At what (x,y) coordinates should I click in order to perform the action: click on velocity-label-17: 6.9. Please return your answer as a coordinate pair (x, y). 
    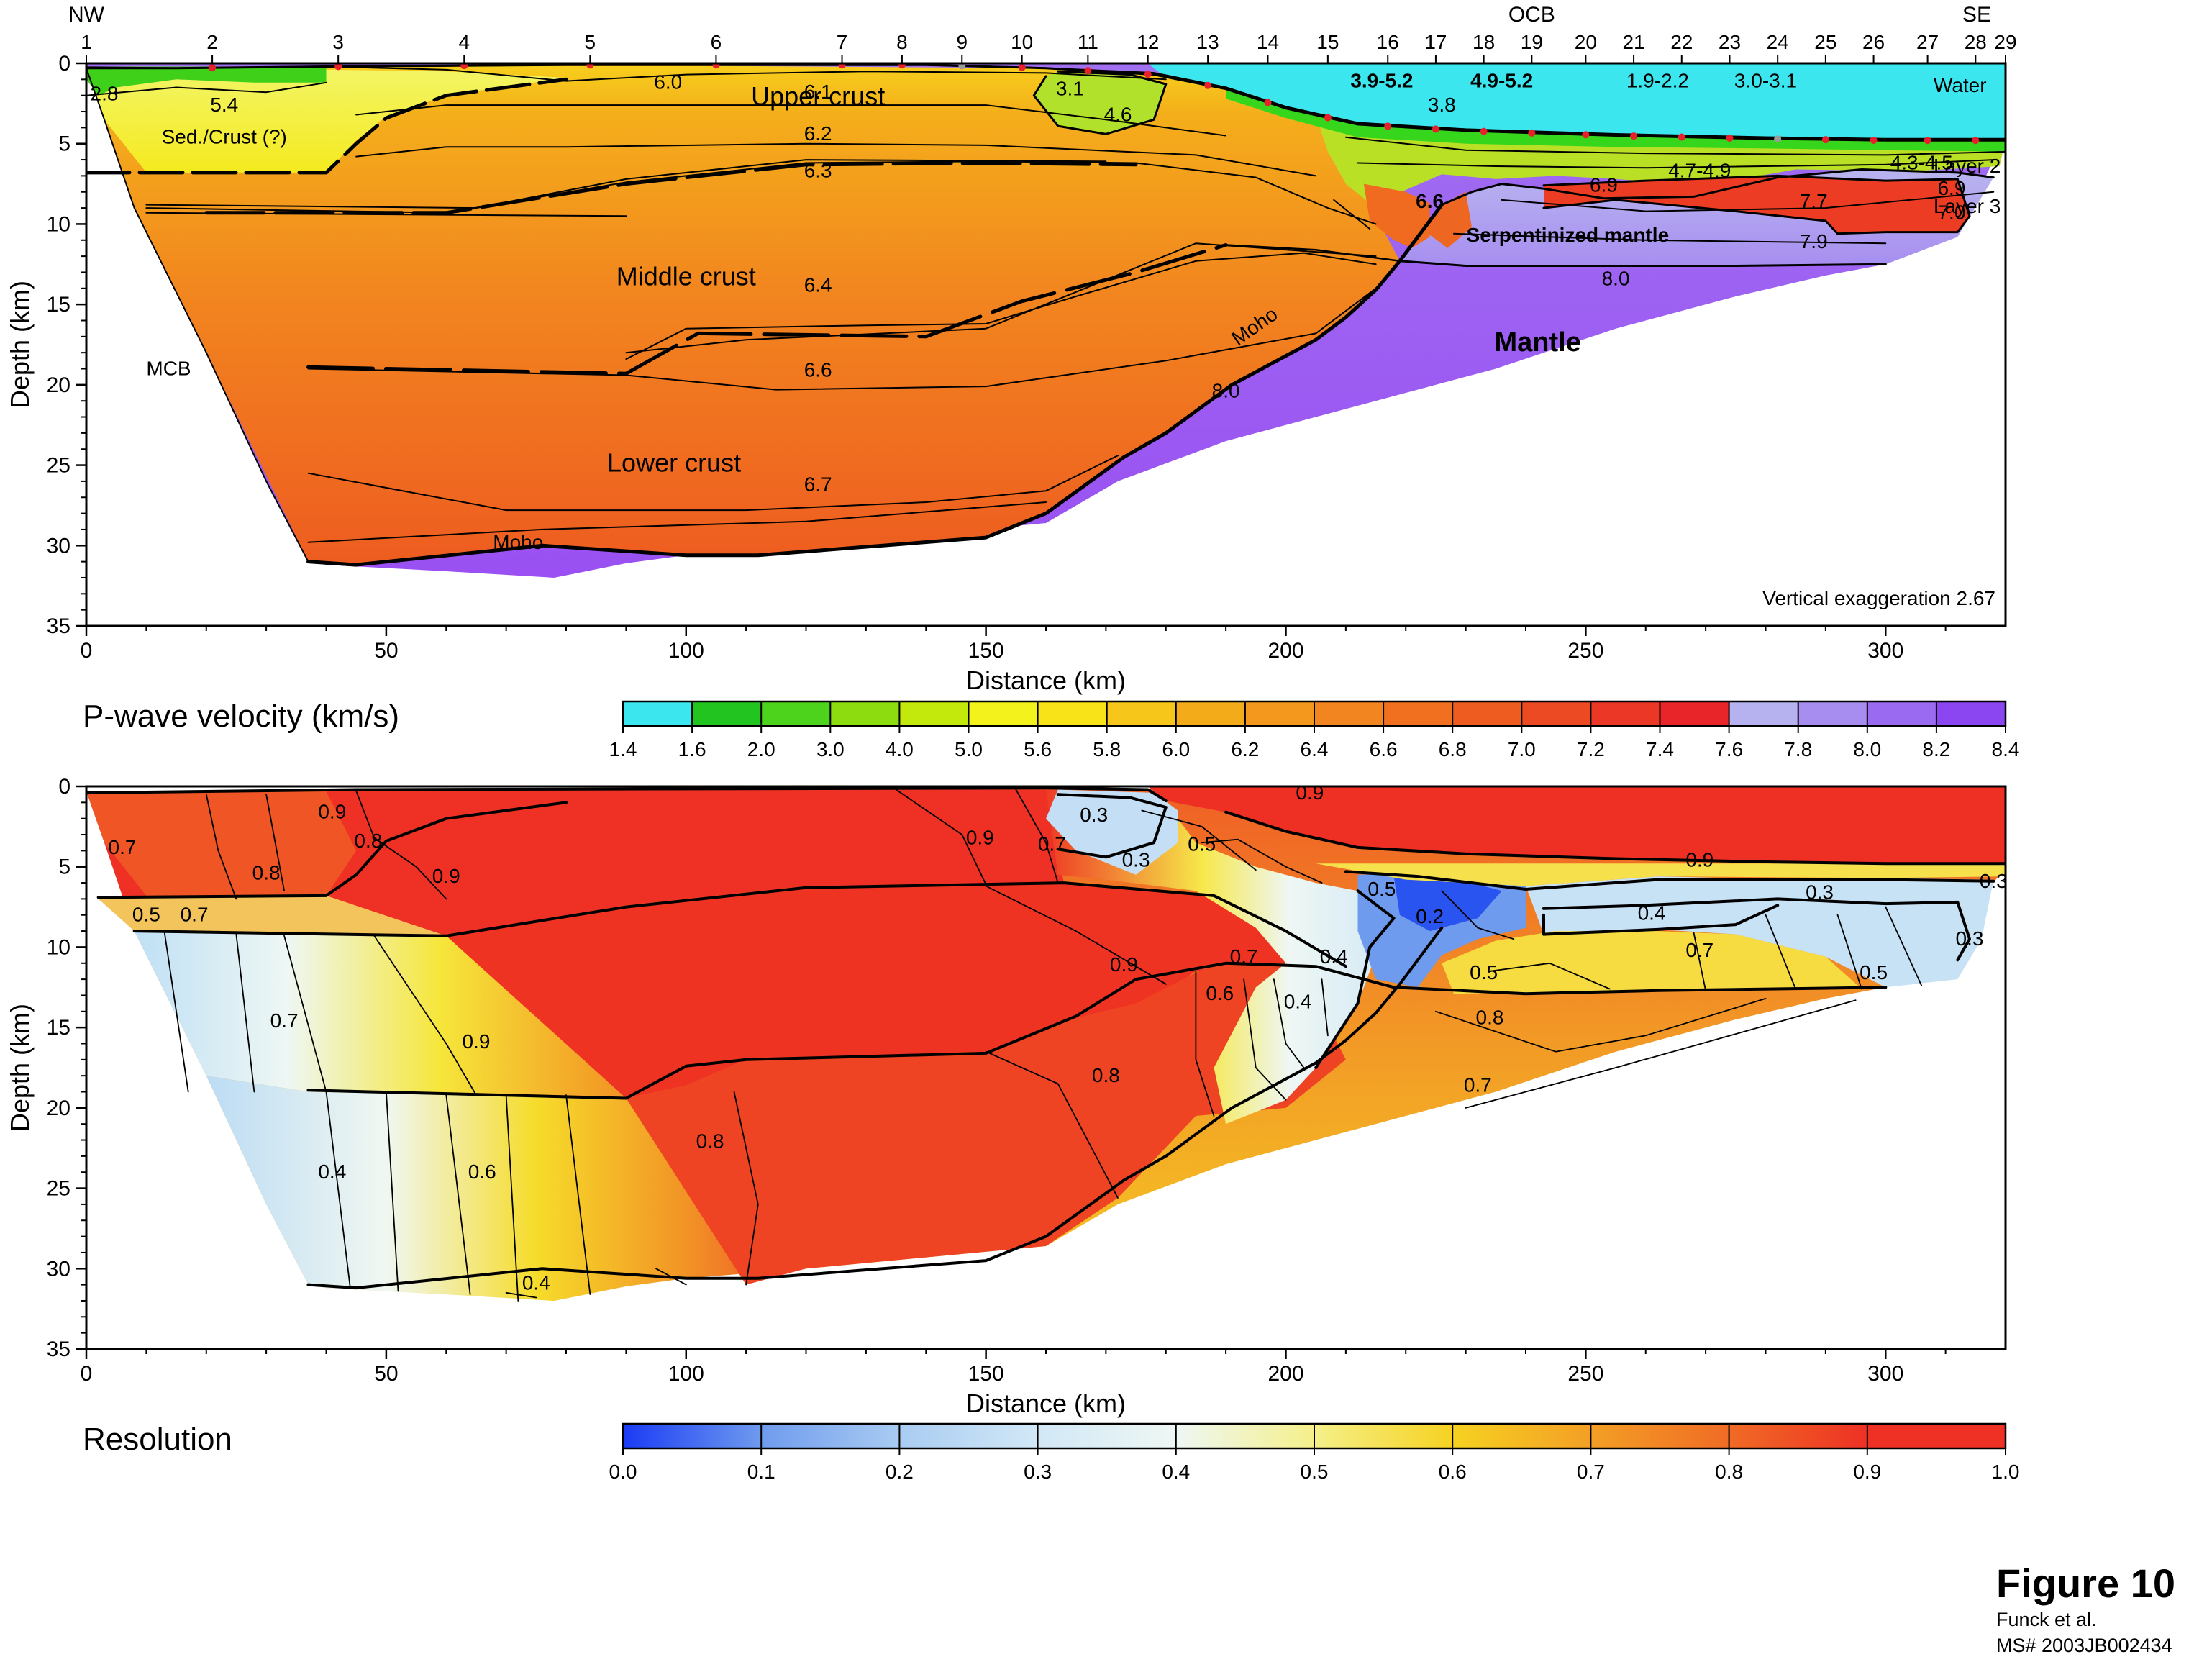
    Looking at the image, I should click on (1604, 185).